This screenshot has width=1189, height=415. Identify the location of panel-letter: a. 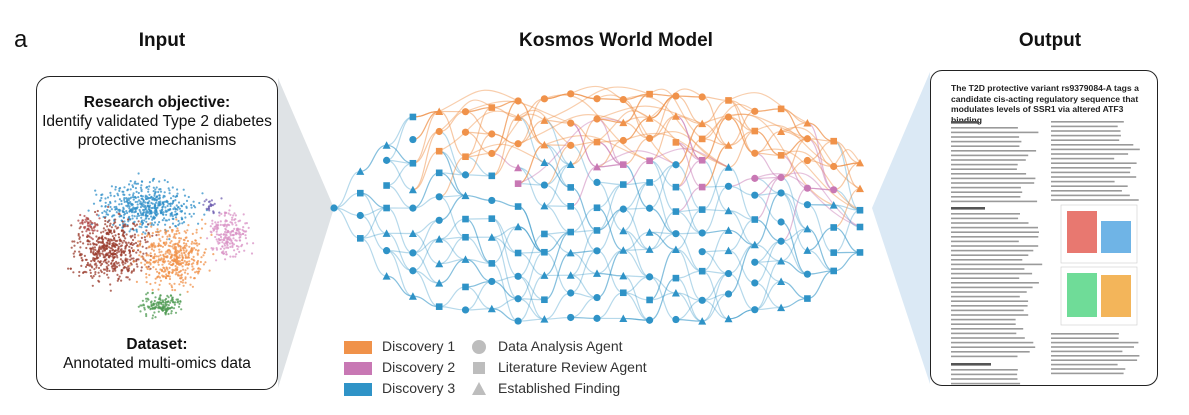
(21, 39).